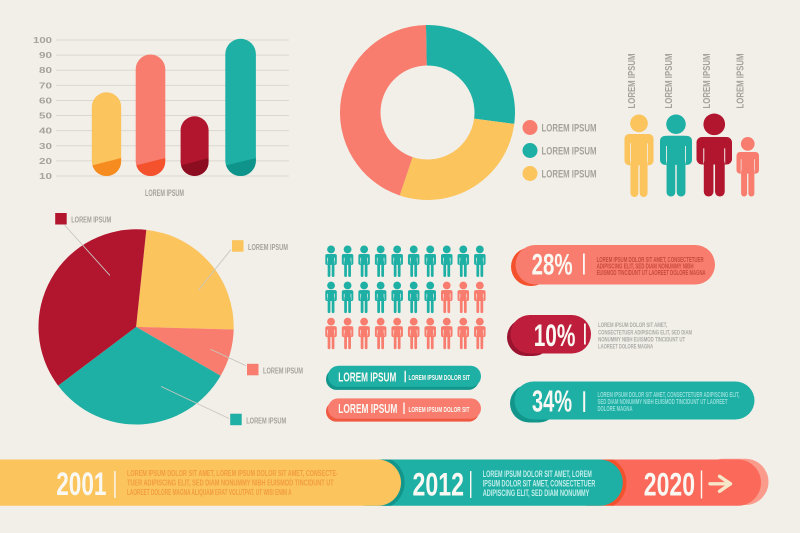 The height and width of the screenshot is (533, 800). I want to click on svg-text:NONUMMY NIBH EUISMOD TINCIDUNT: NONUMMY NIBH EUISMOD TINCIDUNT UT, so click(641, 340).